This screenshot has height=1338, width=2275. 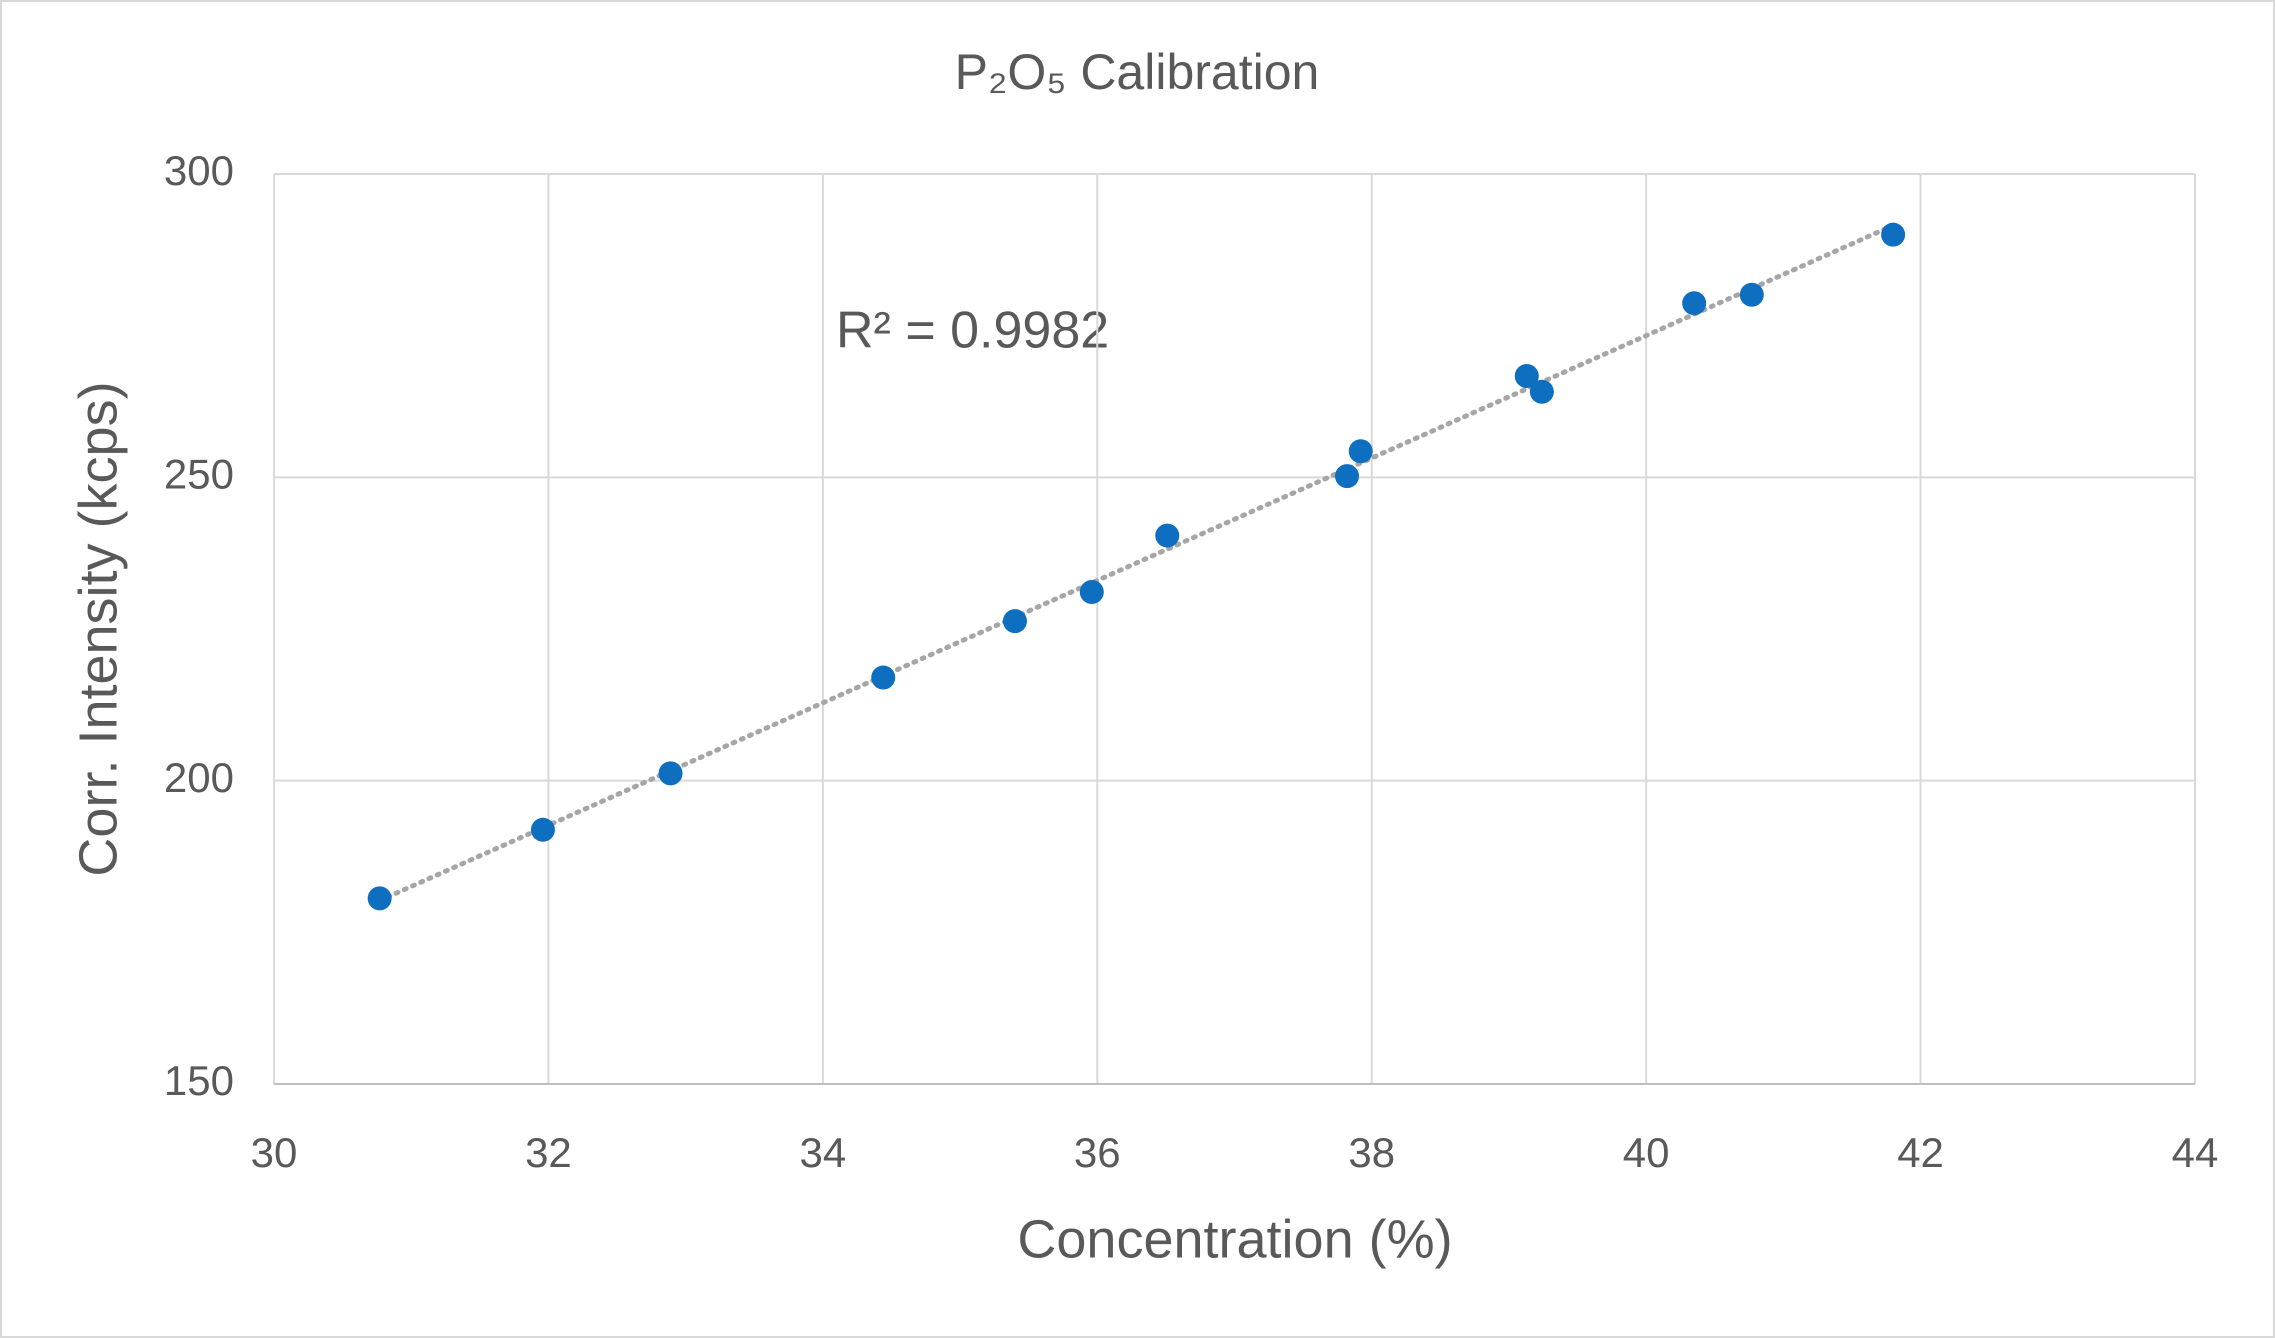 I want to click on annotation: R² = 0.9982, so click(x=972, y=331).